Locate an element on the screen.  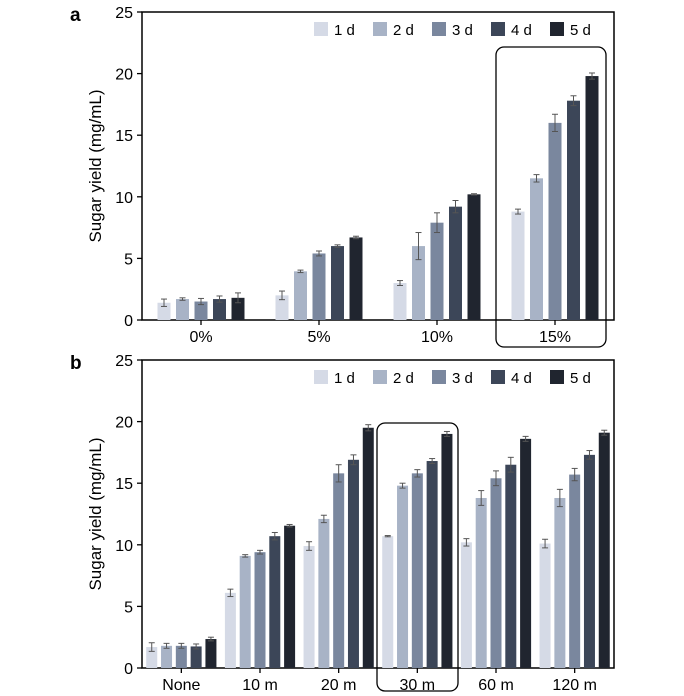
x-tick-label: 10% is located at coordinates (437, 337).